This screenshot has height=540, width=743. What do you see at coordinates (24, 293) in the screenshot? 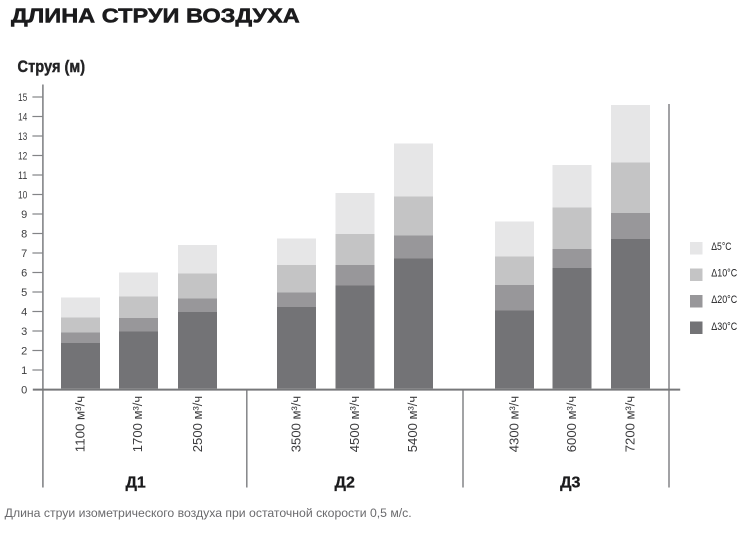
I see `svg-text: 5` at bounding box center [24, 293].